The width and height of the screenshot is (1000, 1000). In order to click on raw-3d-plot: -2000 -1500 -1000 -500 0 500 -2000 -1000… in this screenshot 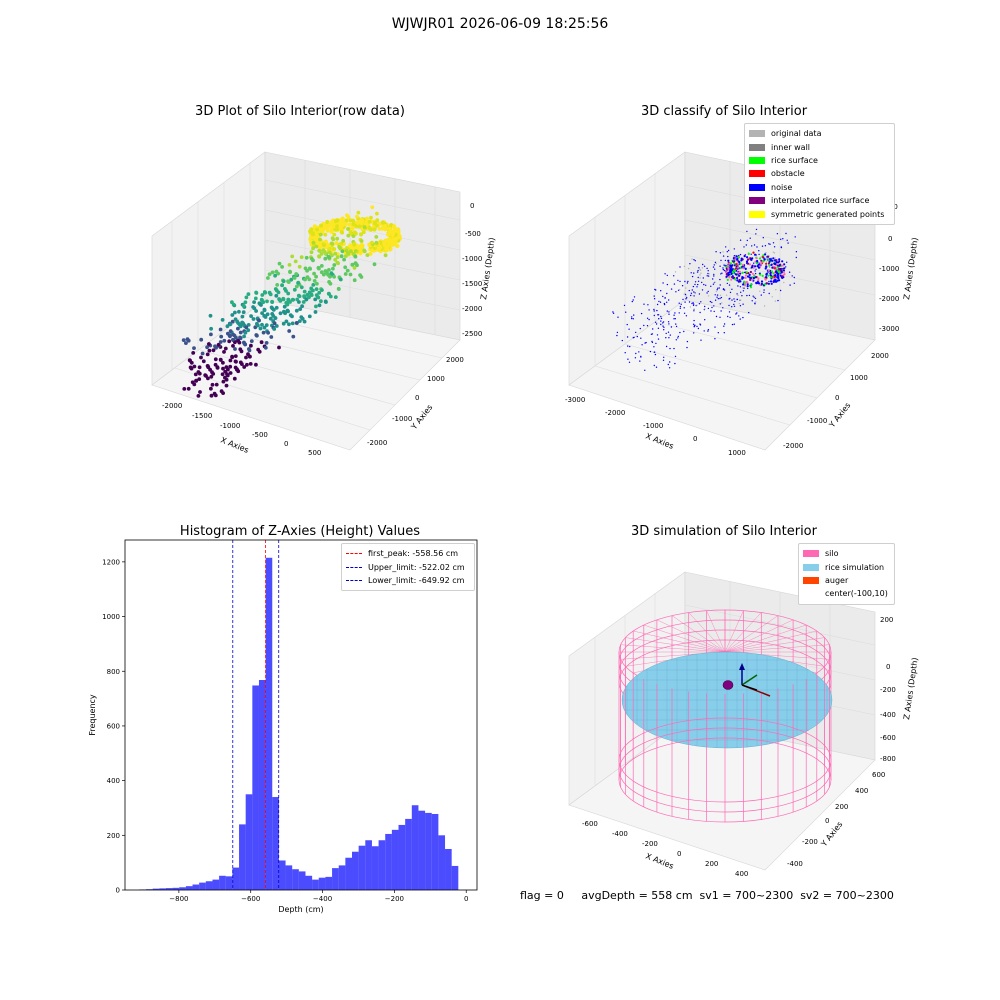, I will do `click(313, 305)`.